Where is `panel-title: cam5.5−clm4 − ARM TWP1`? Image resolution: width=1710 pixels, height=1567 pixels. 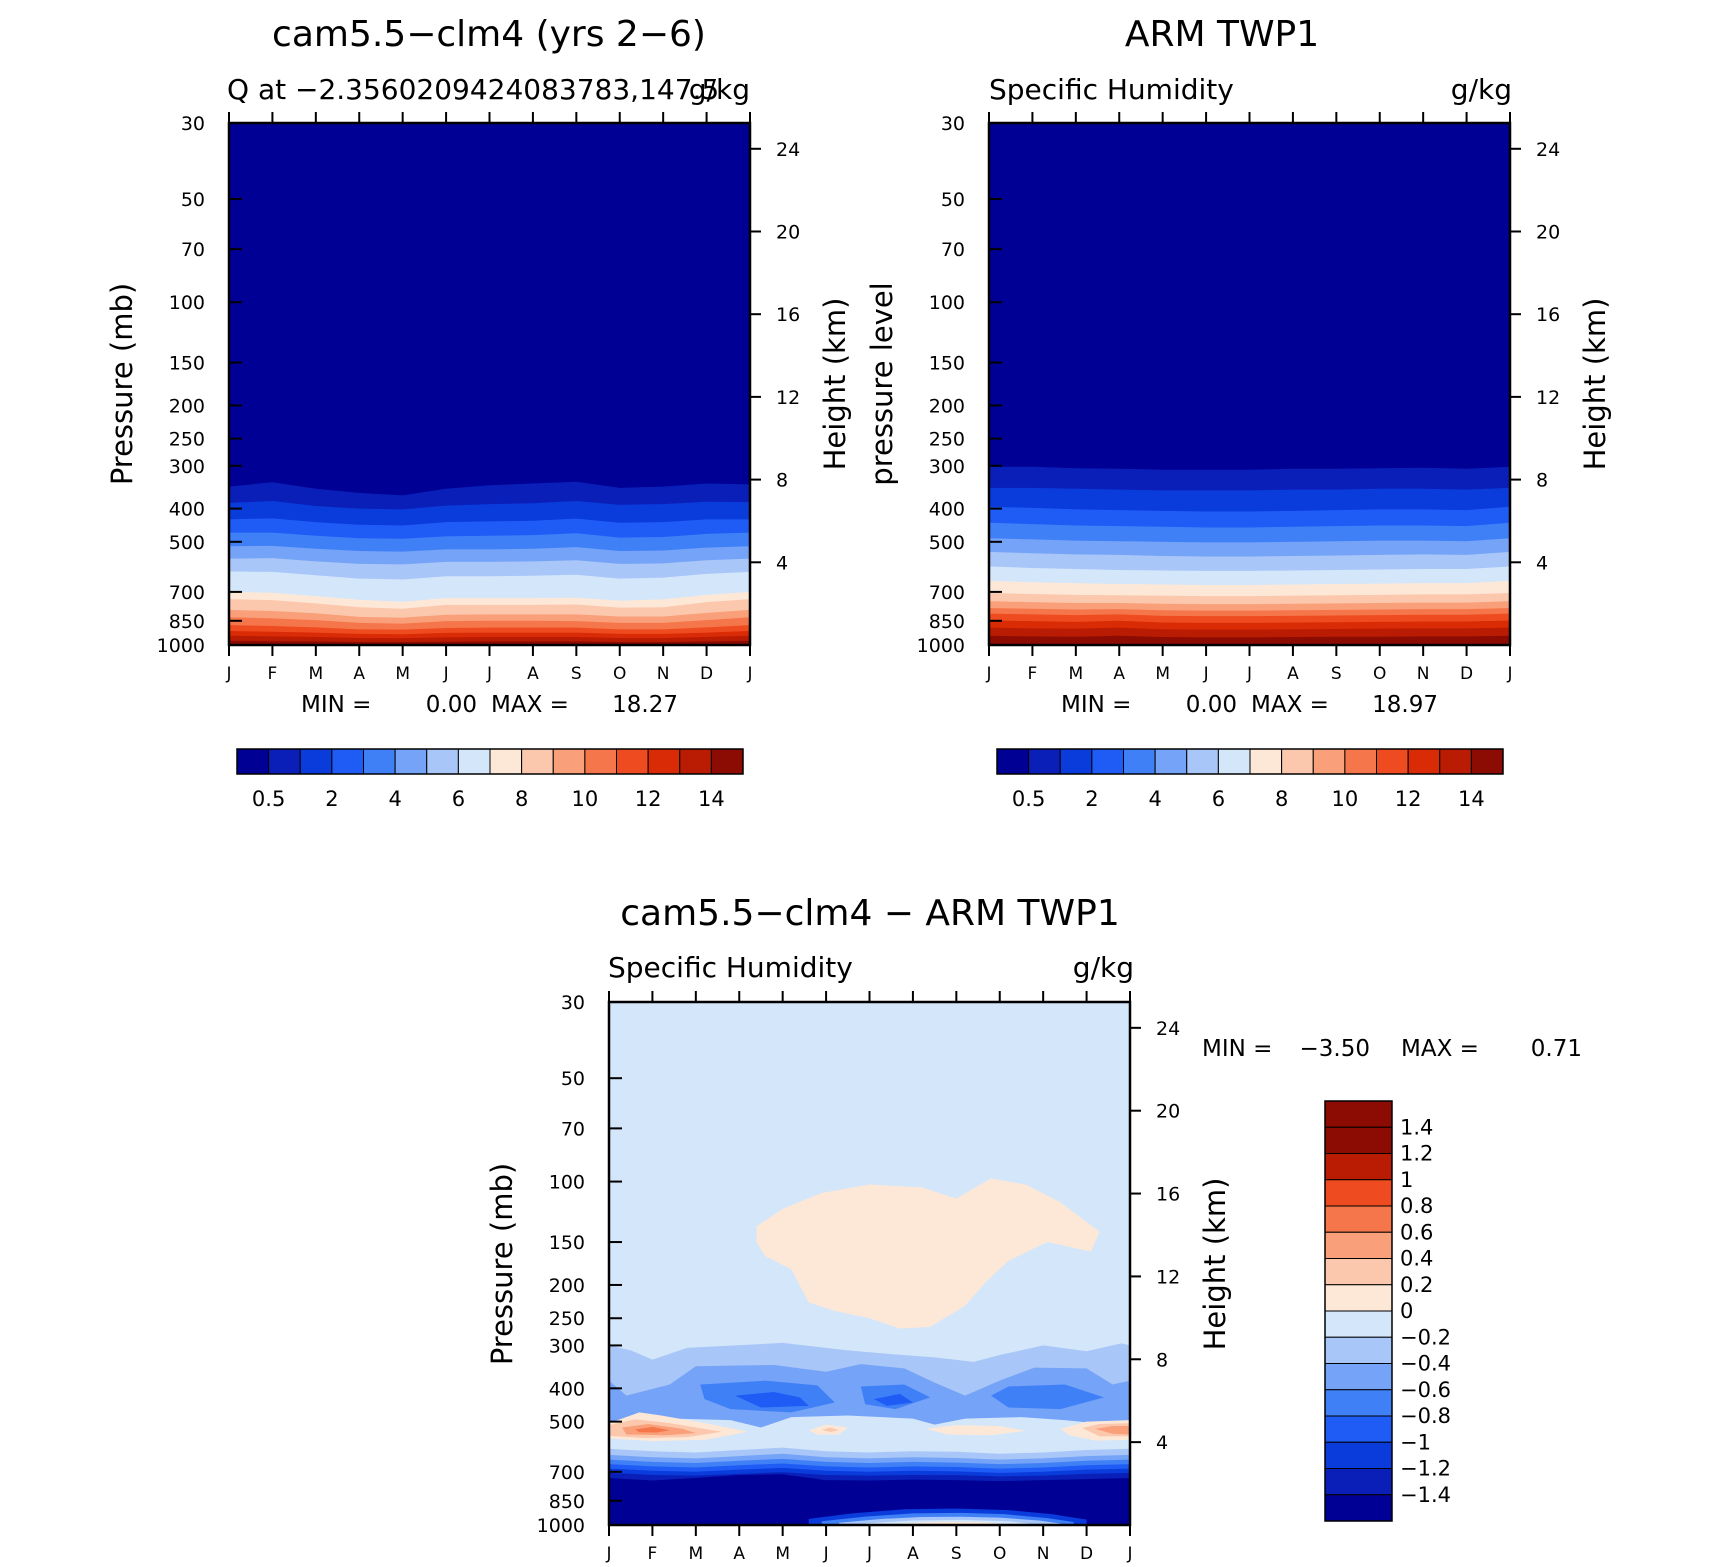
panel-title: cam5.5−clm4 − ARM TWP1 is located at coordinates (870, 913).